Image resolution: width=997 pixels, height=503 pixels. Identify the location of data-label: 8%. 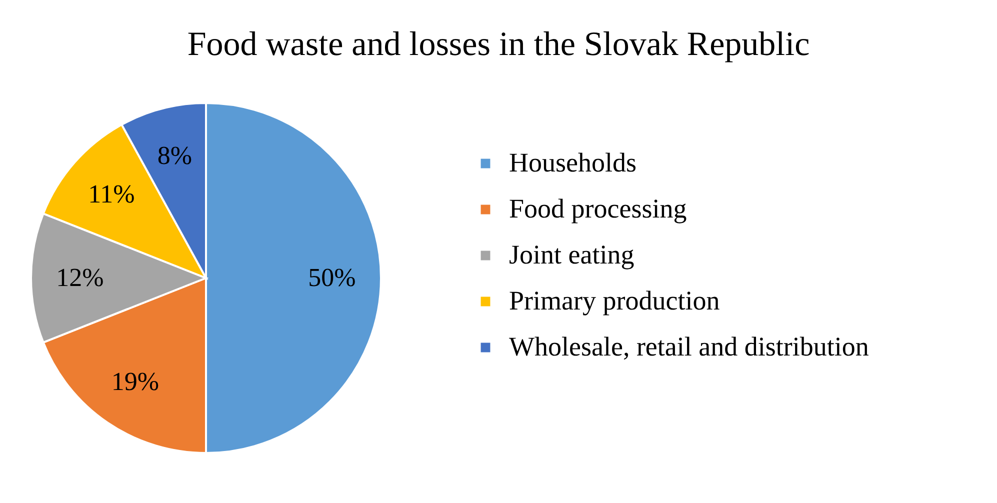
(174, 155).